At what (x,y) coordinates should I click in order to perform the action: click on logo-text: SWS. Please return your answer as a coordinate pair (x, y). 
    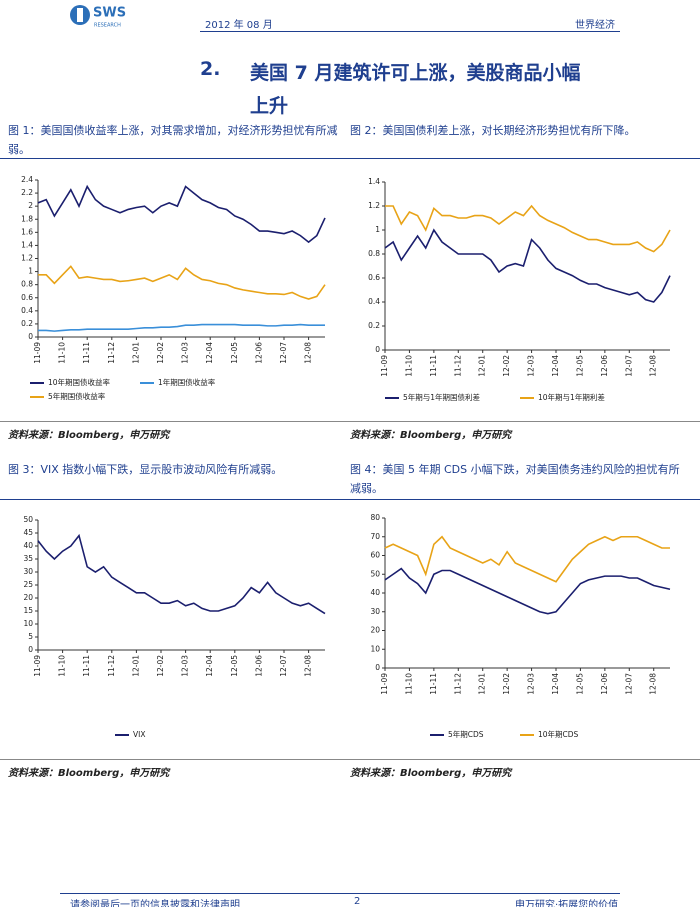
    Looking at the image, I should click on (109, 13).